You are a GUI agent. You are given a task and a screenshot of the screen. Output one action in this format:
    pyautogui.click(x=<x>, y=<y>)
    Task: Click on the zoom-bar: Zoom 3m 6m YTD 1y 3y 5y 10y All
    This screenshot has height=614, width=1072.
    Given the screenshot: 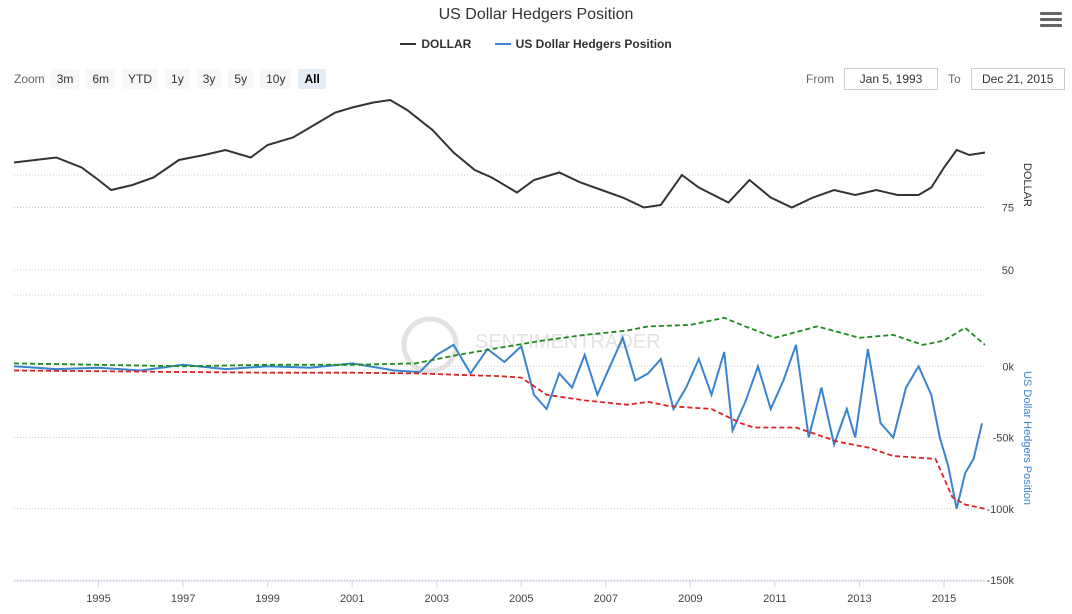 What is the action you would take?
    pyautogui.click(x=173, y=79)
    